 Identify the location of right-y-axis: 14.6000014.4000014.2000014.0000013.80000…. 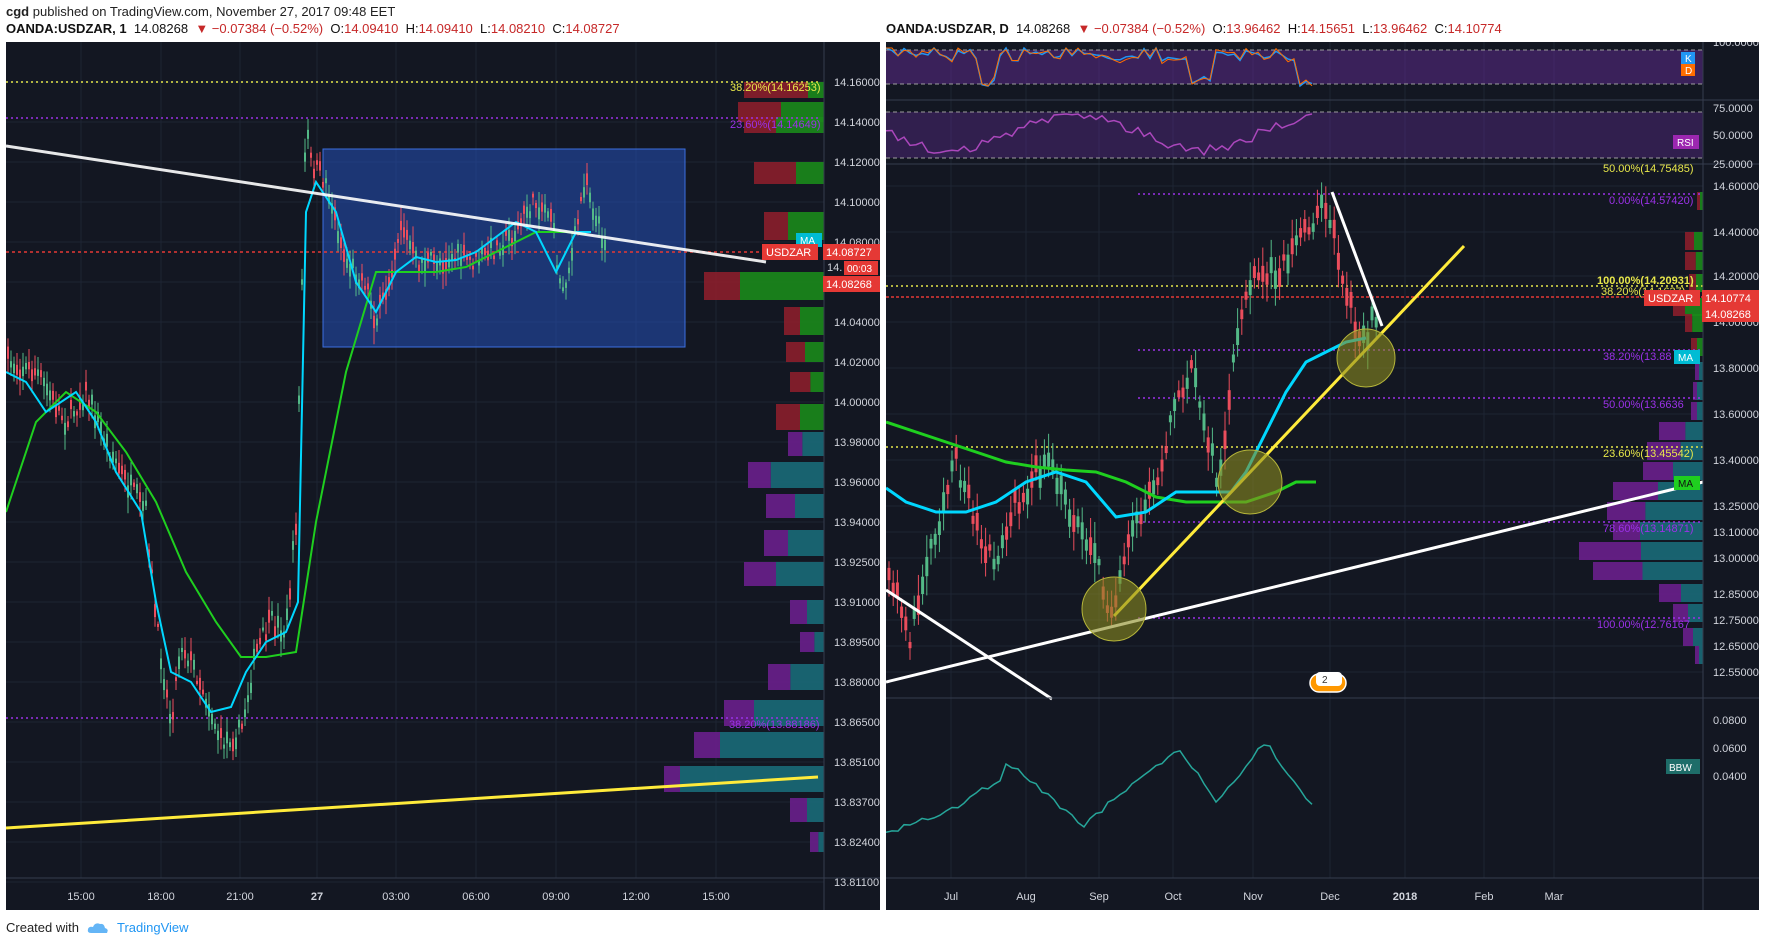
(1736, 410).